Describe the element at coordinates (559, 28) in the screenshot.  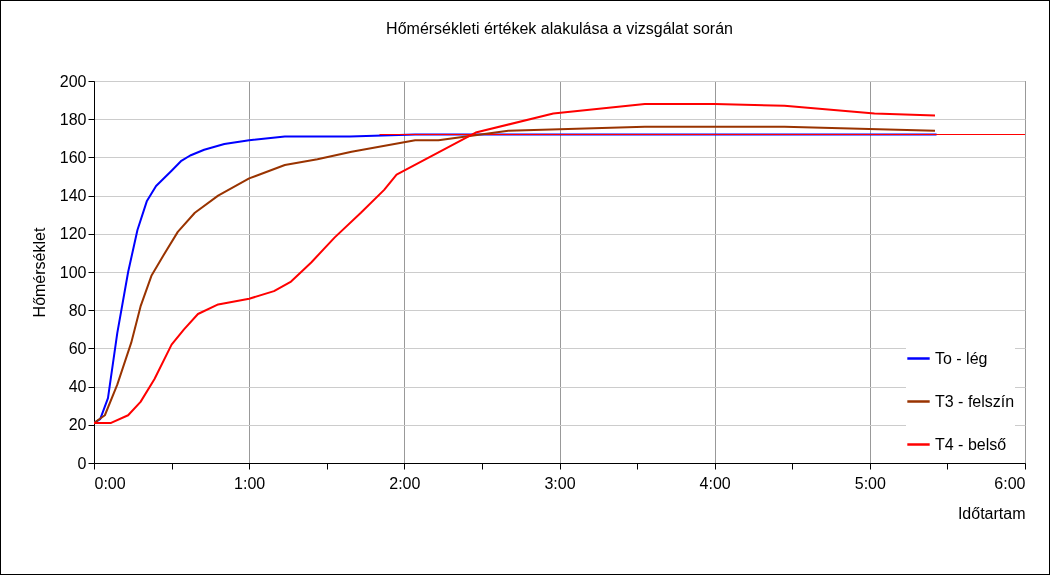
I see `chart-title: Hőmérsékleti értékek alakulása a vizsgálat során` at that location.